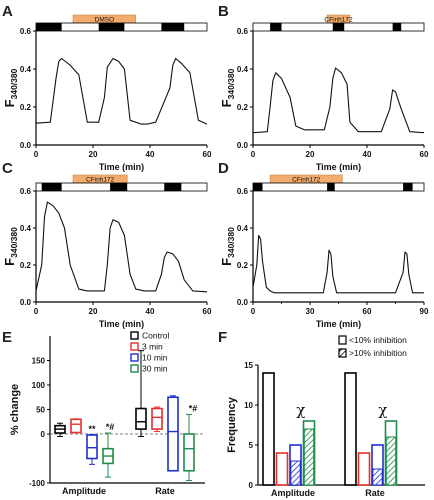  Describe the element at coordinates (152, 347) in the screenshot. I see `legend-label: 3 min` at that location.